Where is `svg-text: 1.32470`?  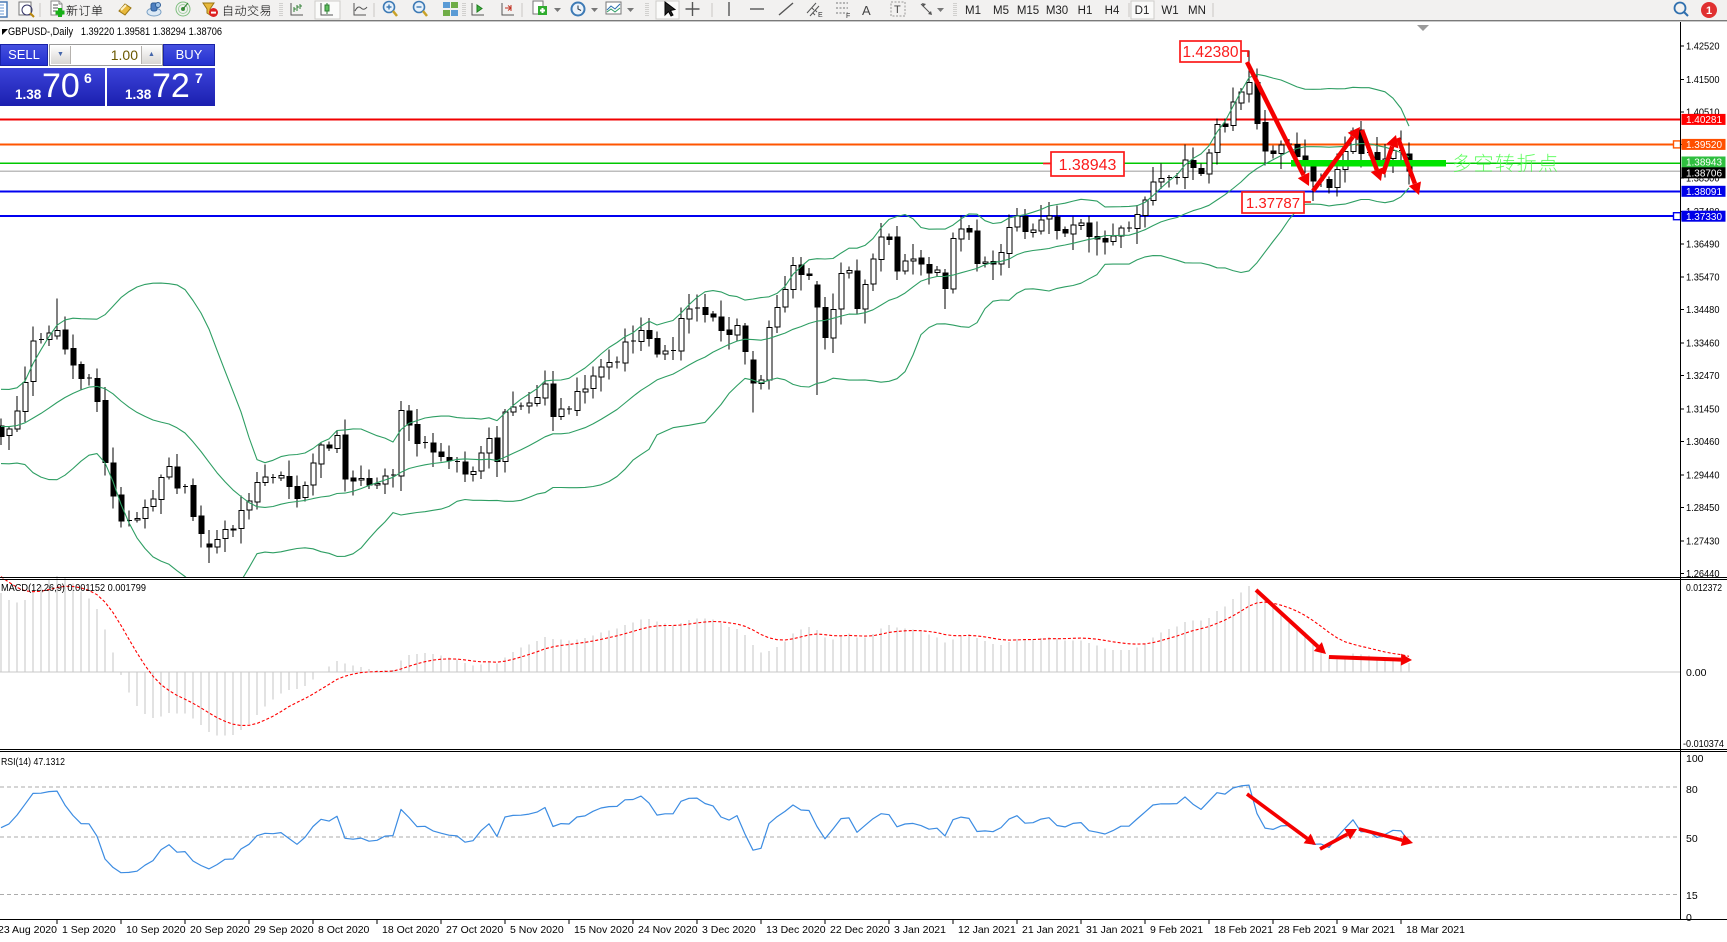
svg-text: 1.32470 is located at coordinates (1703, 376).